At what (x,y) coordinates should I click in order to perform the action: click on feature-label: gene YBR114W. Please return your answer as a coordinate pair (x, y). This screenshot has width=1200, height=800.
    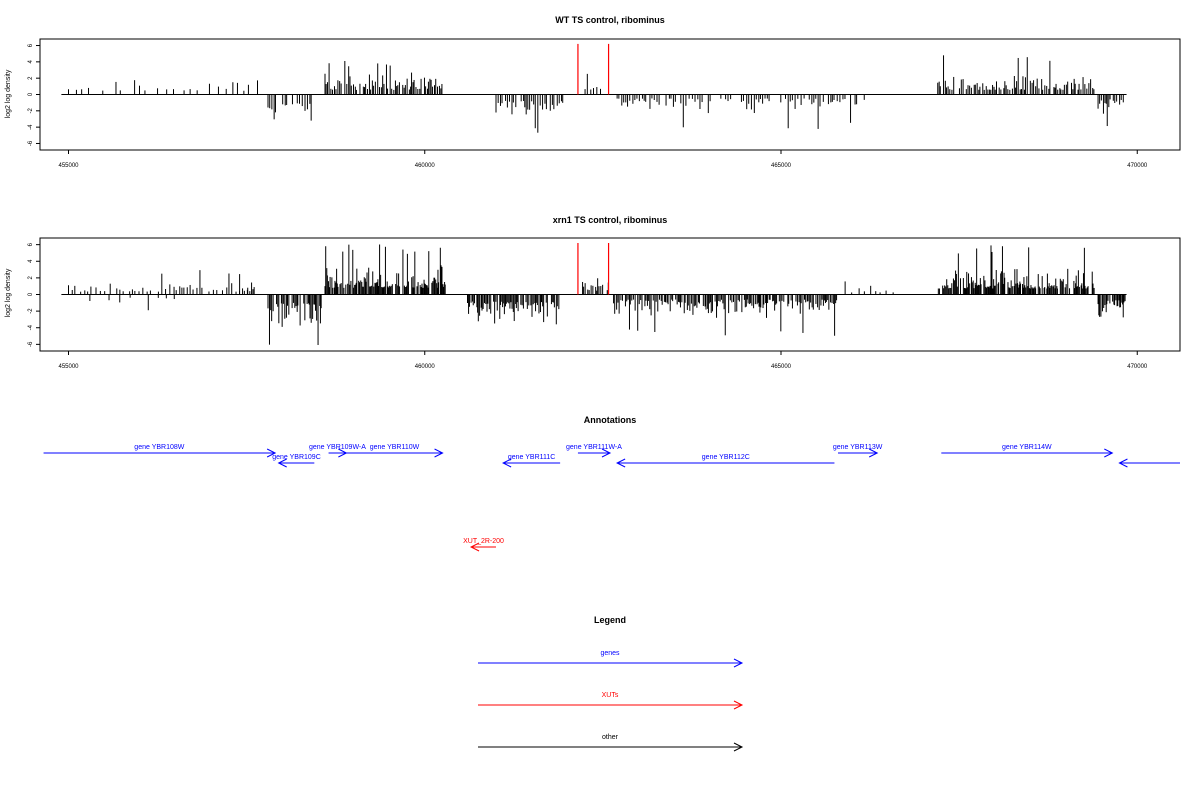
    Looking at the image, I should click on (1027, 447).